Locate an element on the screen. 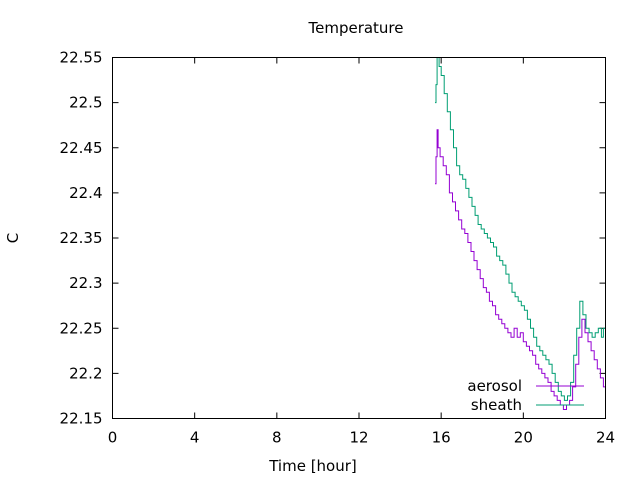 This screenshot has height=480, width=640. y-tick-label: 22.45 is located at coordinates (81, 148).